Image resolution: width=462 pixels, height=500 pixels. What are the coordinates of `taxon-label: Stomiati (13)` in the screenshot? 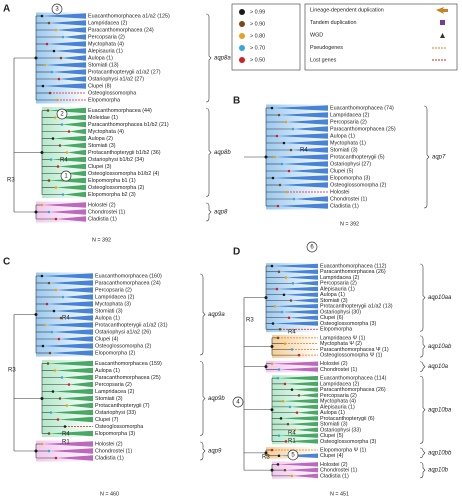 It's located at (103, 65).